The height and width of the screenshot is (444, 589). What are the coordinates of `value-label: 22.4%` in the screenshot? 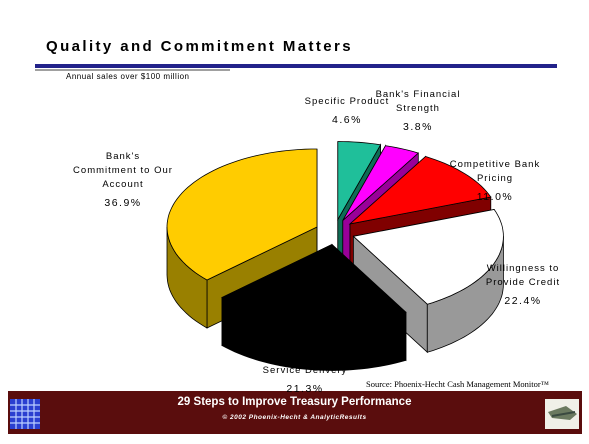 It's located at (523, 301).